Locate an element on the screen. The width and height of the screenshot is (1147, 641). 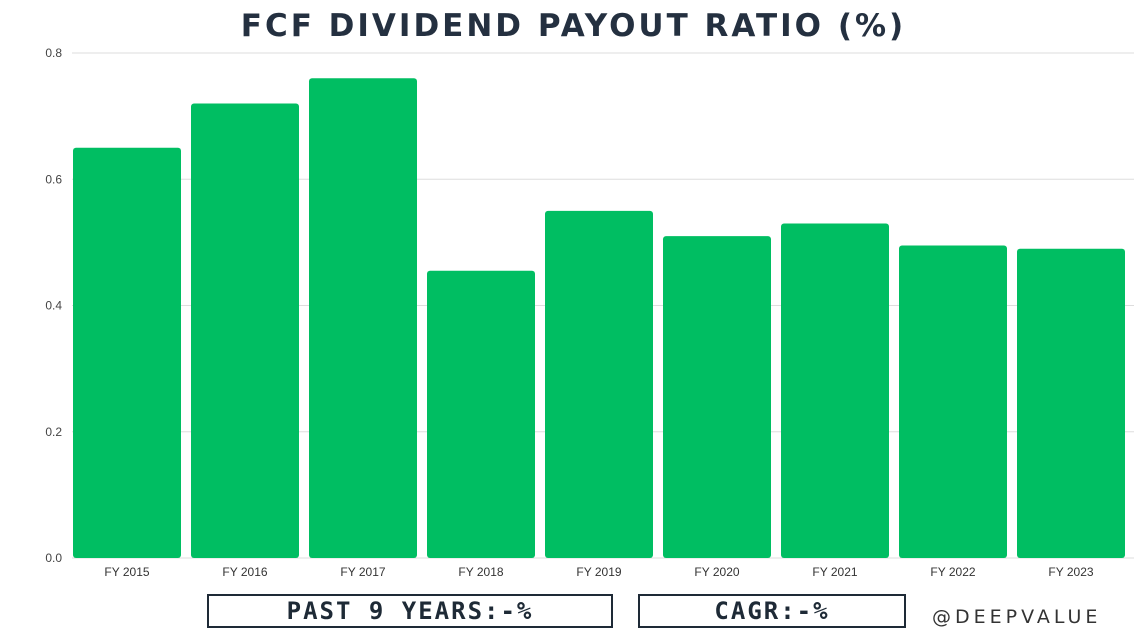
cagr-box: CAGR:-% is located at coordinates (772, 611).